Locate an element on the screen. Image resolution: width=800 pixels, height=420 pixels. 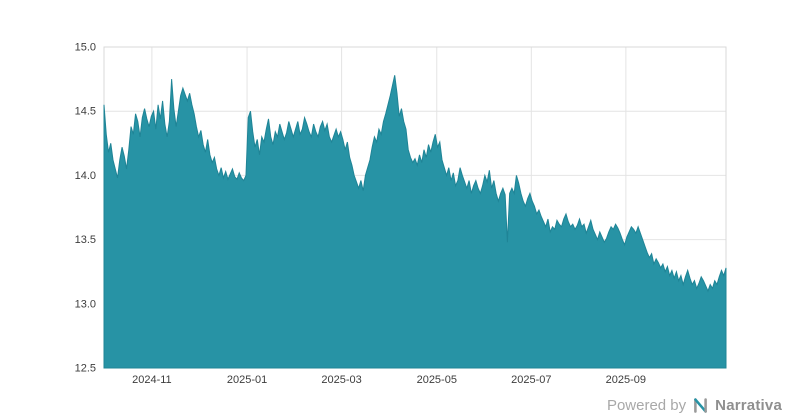
x-tick-label: 2025-07 is located at coordinates (531, 380).